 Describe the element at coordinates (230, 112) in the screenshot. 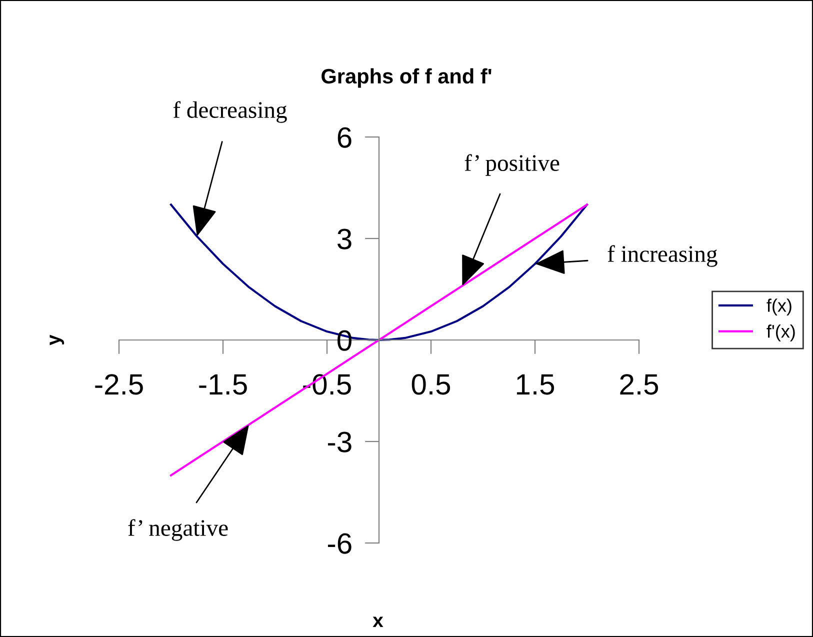

I see `annotation: f decreasing` at that location.